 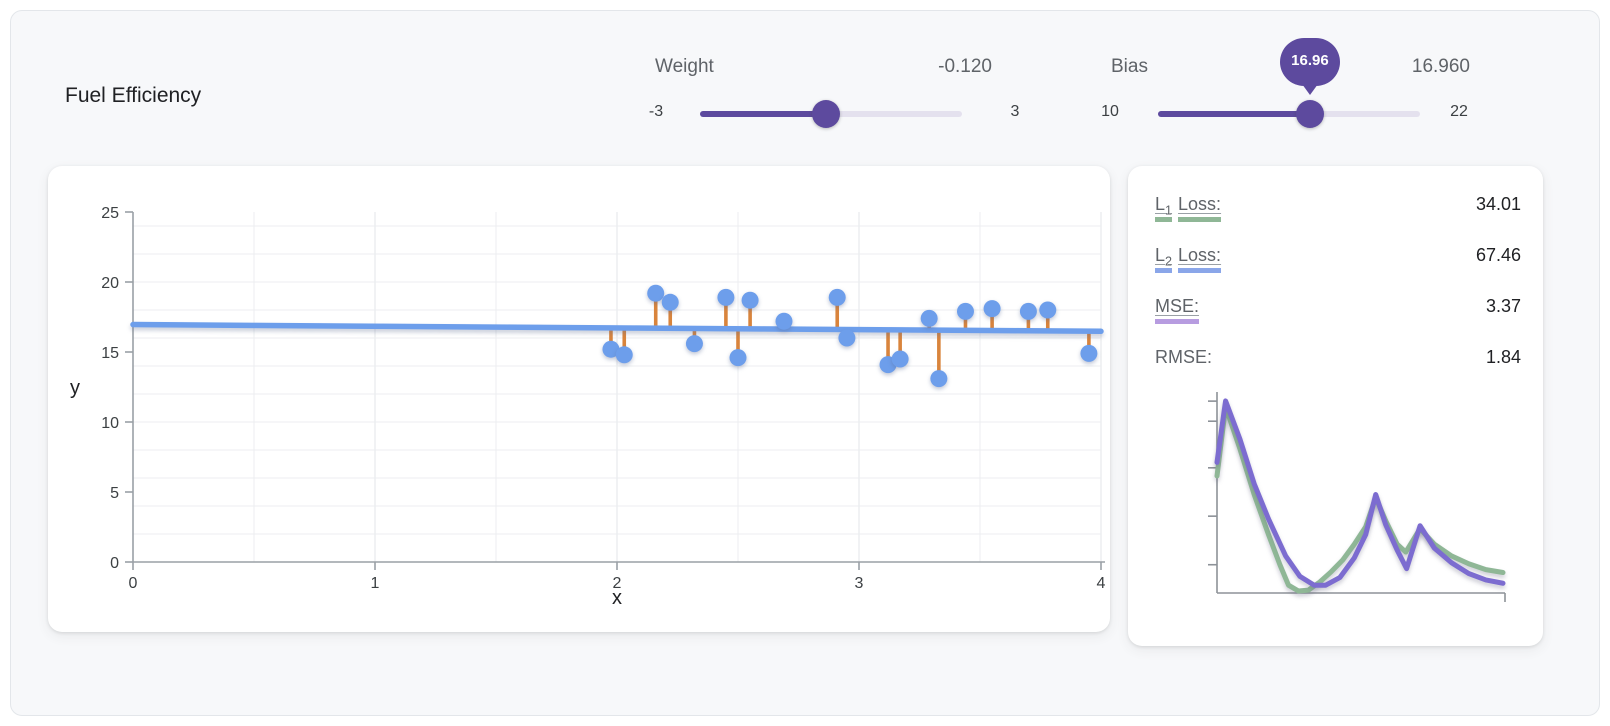 What do you see at coordinates (1110, 111) in the screenshot?
I see `bias-min-label: 10` at bounding box center [1110, 111].